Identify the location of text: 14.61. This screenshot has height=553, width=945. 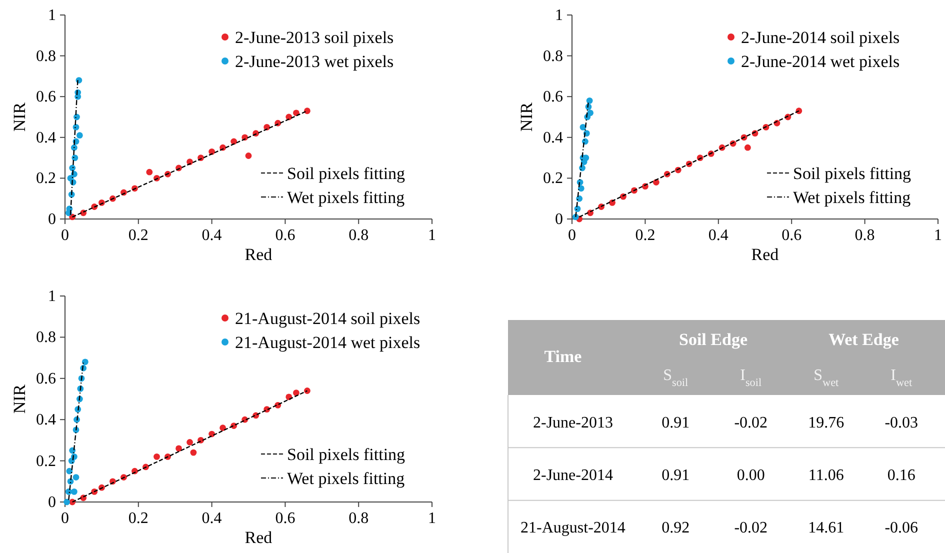
(826, 528).